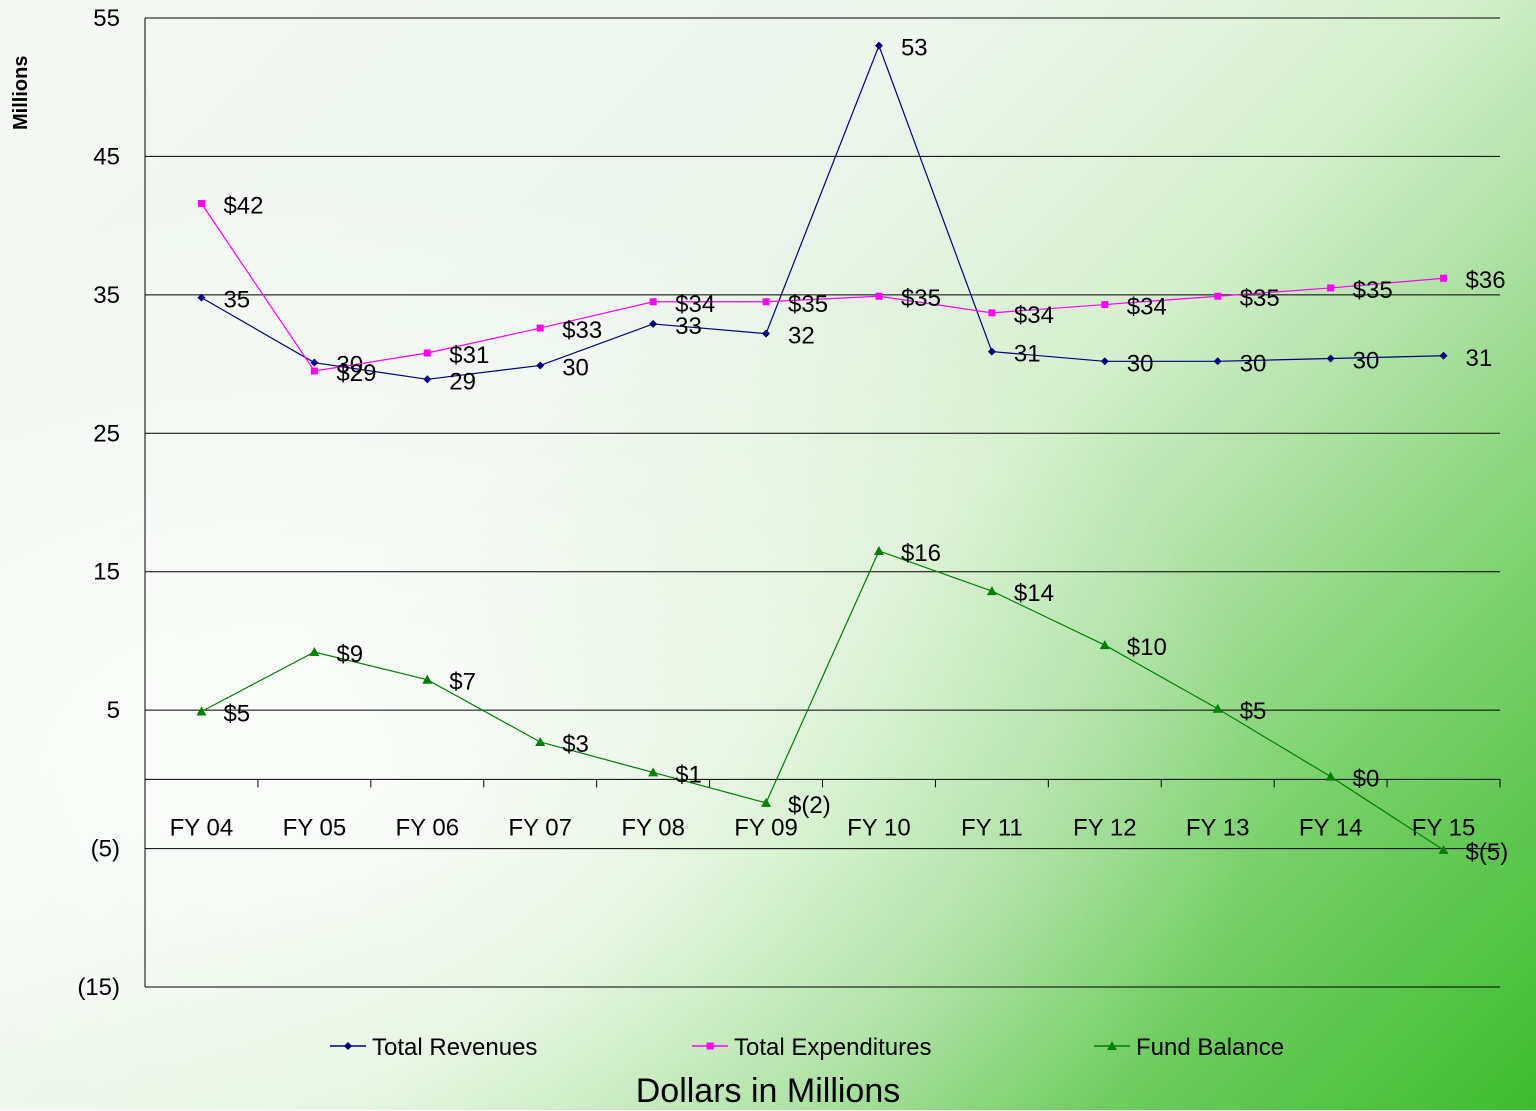 This screenshot has height=1111, width=1536. What do you see at coordinates (98, 987) in the screenshot?
I see `y-tick-label: (15)` at bounding box center [98, 987].